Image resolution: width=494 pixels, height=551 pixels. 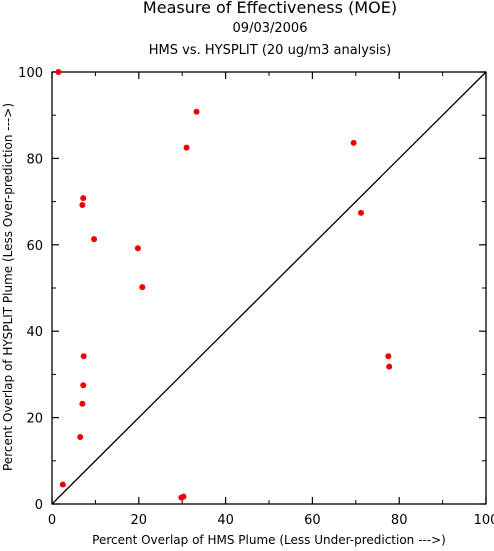 I want to click on y-tick-label: 20, so click(x=34, y=419).